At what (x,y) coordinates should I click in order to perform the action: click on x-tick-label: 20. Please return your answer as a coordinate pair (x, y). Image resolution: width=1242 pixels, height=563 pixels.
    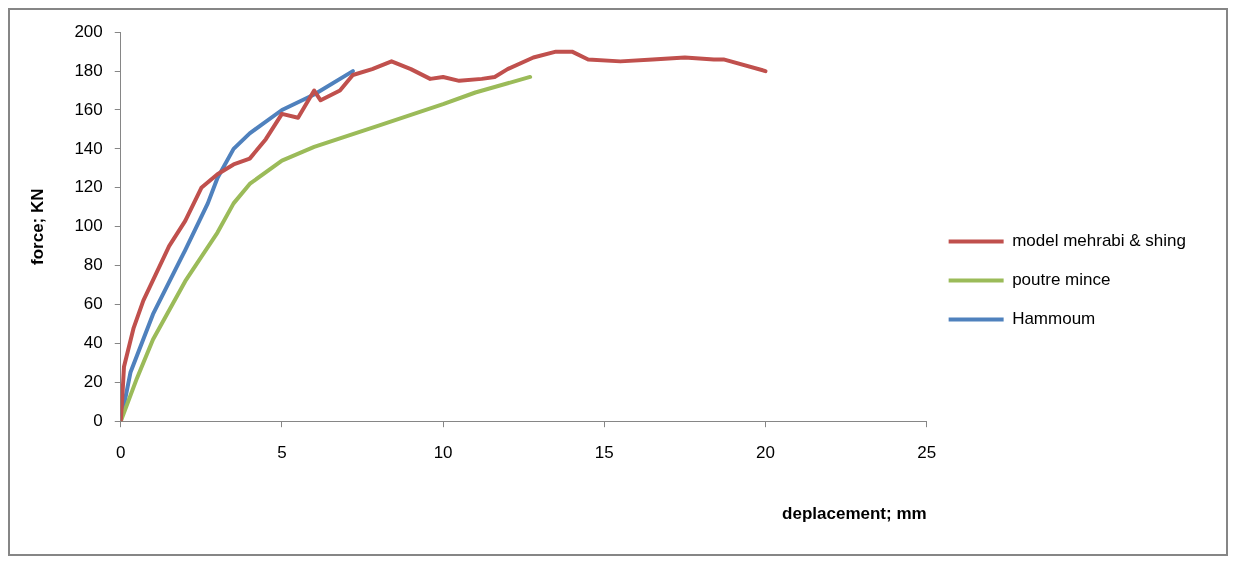
    Looking at the image, I should click on (765, 453).